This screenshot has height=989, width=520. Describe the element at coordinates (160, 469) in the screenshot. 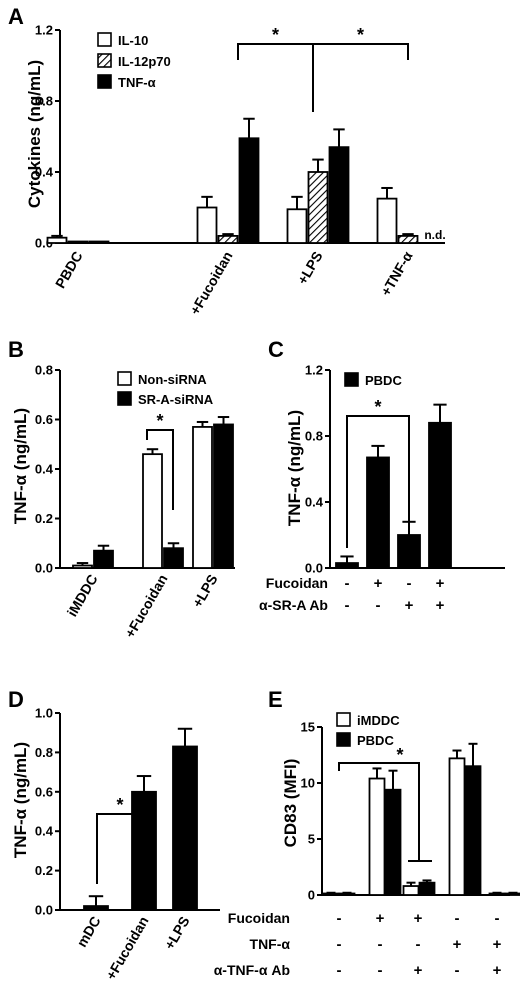

I see `panel-b-sig-bracket` at that location.